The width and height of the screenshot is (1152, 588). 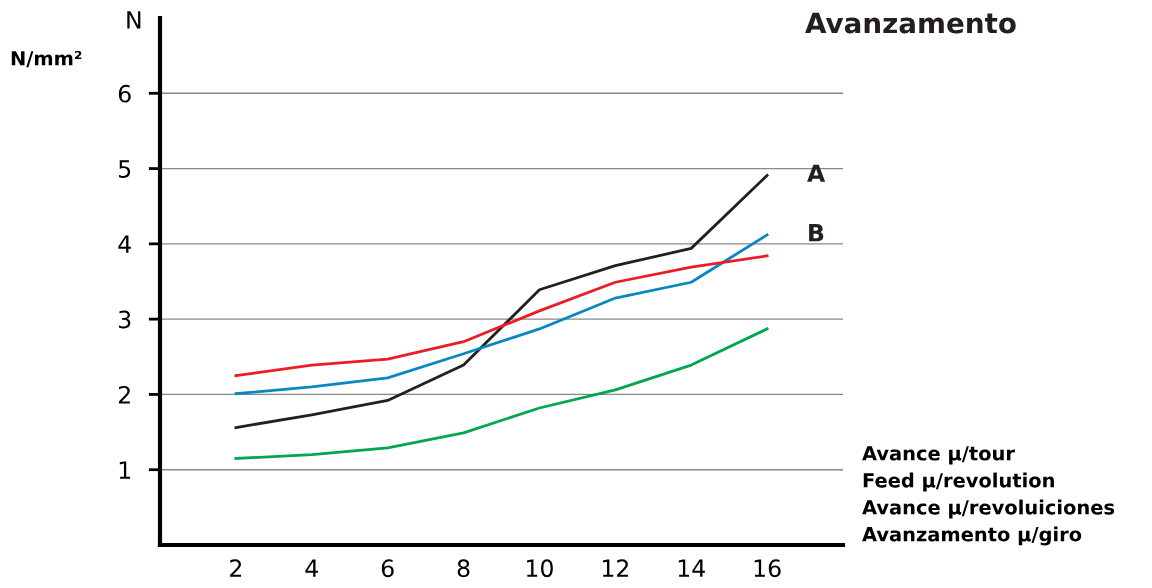 I want to click on x-tick-label: 8, so click(x=463, y=568).